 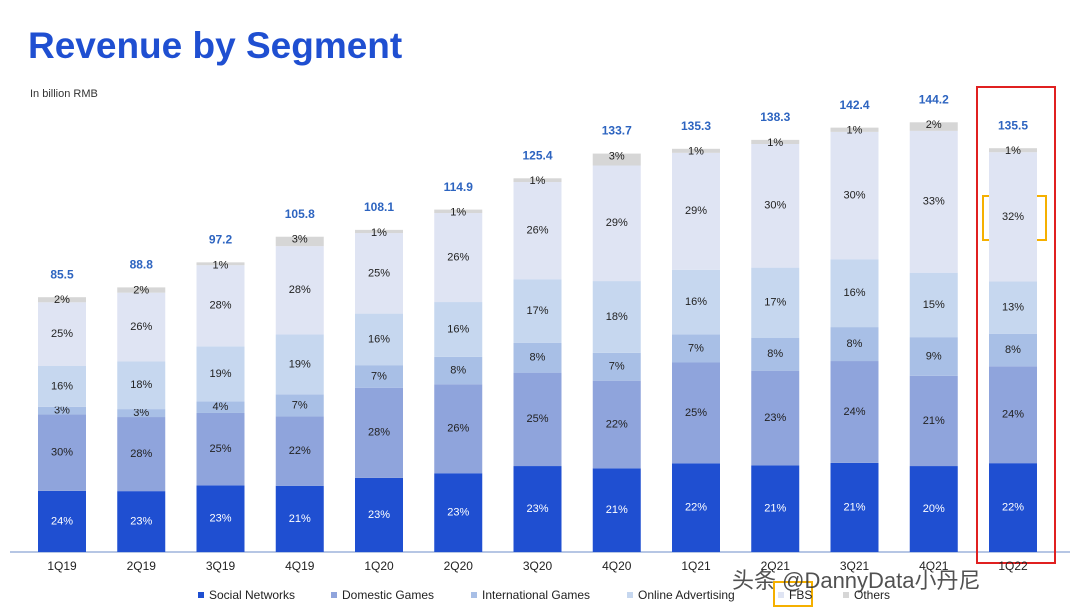 What do you see at coordinates (215, 45) in the screenshot?
I see `chart-title: Revenue by Segment` at bounding box center [215, 45].